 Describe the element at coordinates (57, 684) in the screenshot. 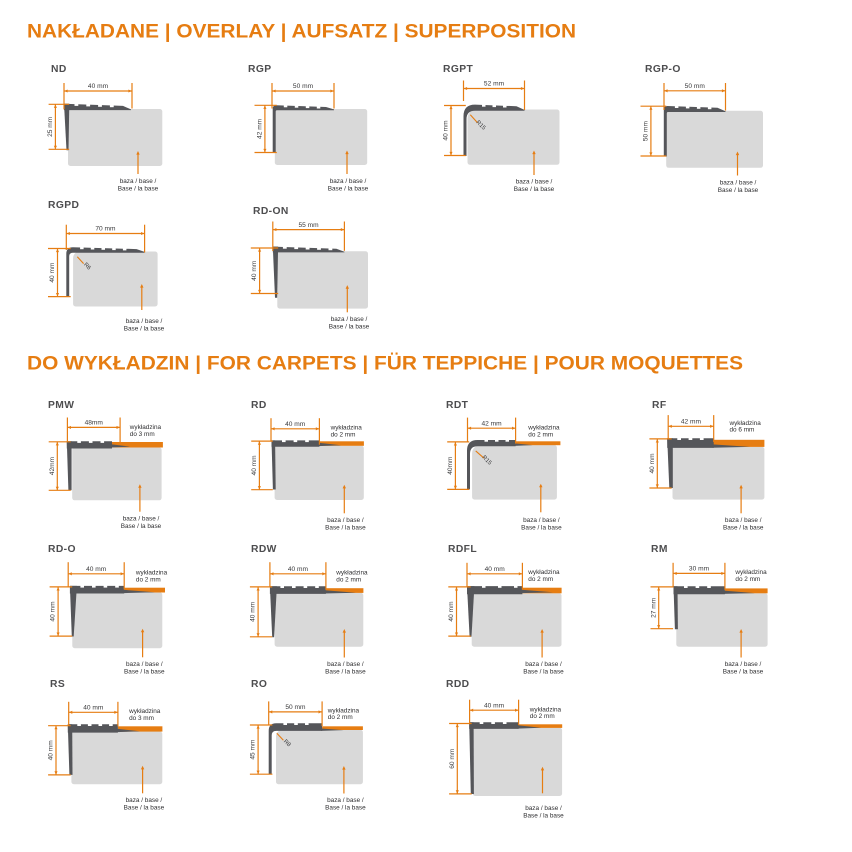

I see `svg-text: RS` at that location.